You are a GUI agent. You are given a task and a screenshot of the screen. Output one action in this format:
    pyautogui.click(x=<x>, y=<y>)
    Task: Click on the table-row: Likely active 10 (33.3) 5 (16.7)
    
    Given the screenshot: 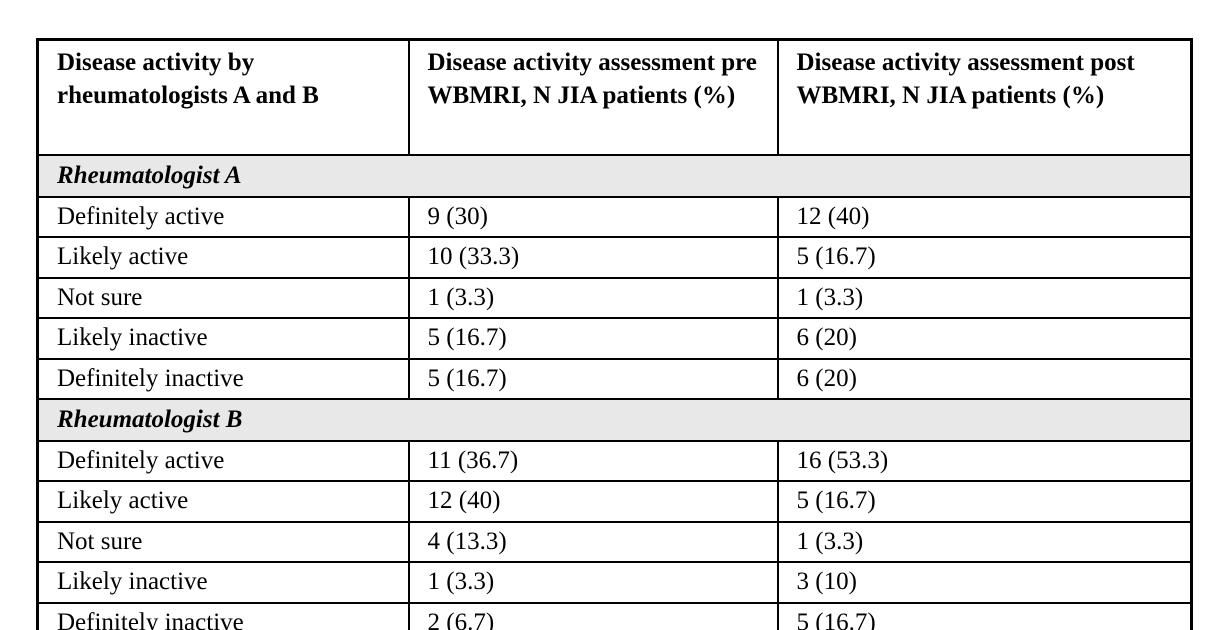 What is the action you would take?
    pyautogui.click(x=614, y=257)
    